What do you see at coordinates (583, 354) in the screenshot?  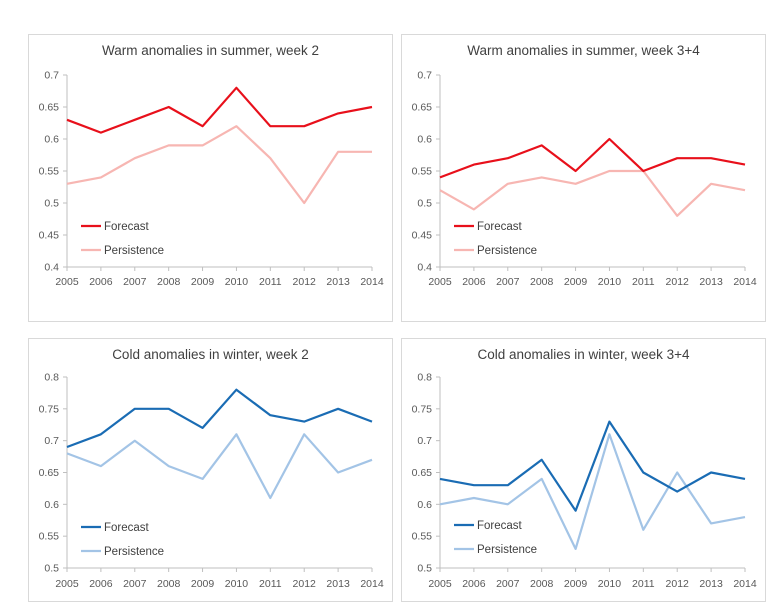 I see `chart-title: Cold anomalies in winter, week 3+4` at bounding box center [583, 354].